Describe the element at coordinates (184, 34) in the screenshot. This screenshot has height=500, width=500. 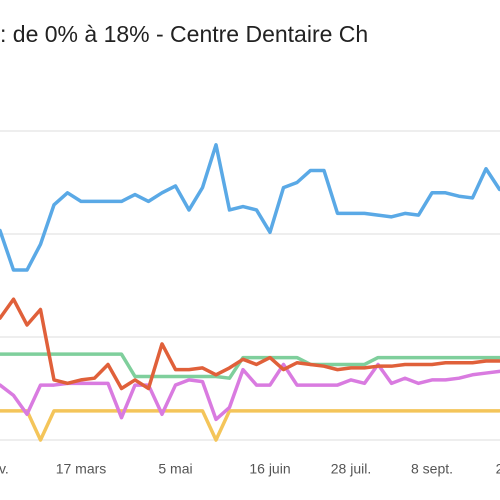
I see `chart-title: : de 0% à 18% - Centre Dentaire Ch` at that location.